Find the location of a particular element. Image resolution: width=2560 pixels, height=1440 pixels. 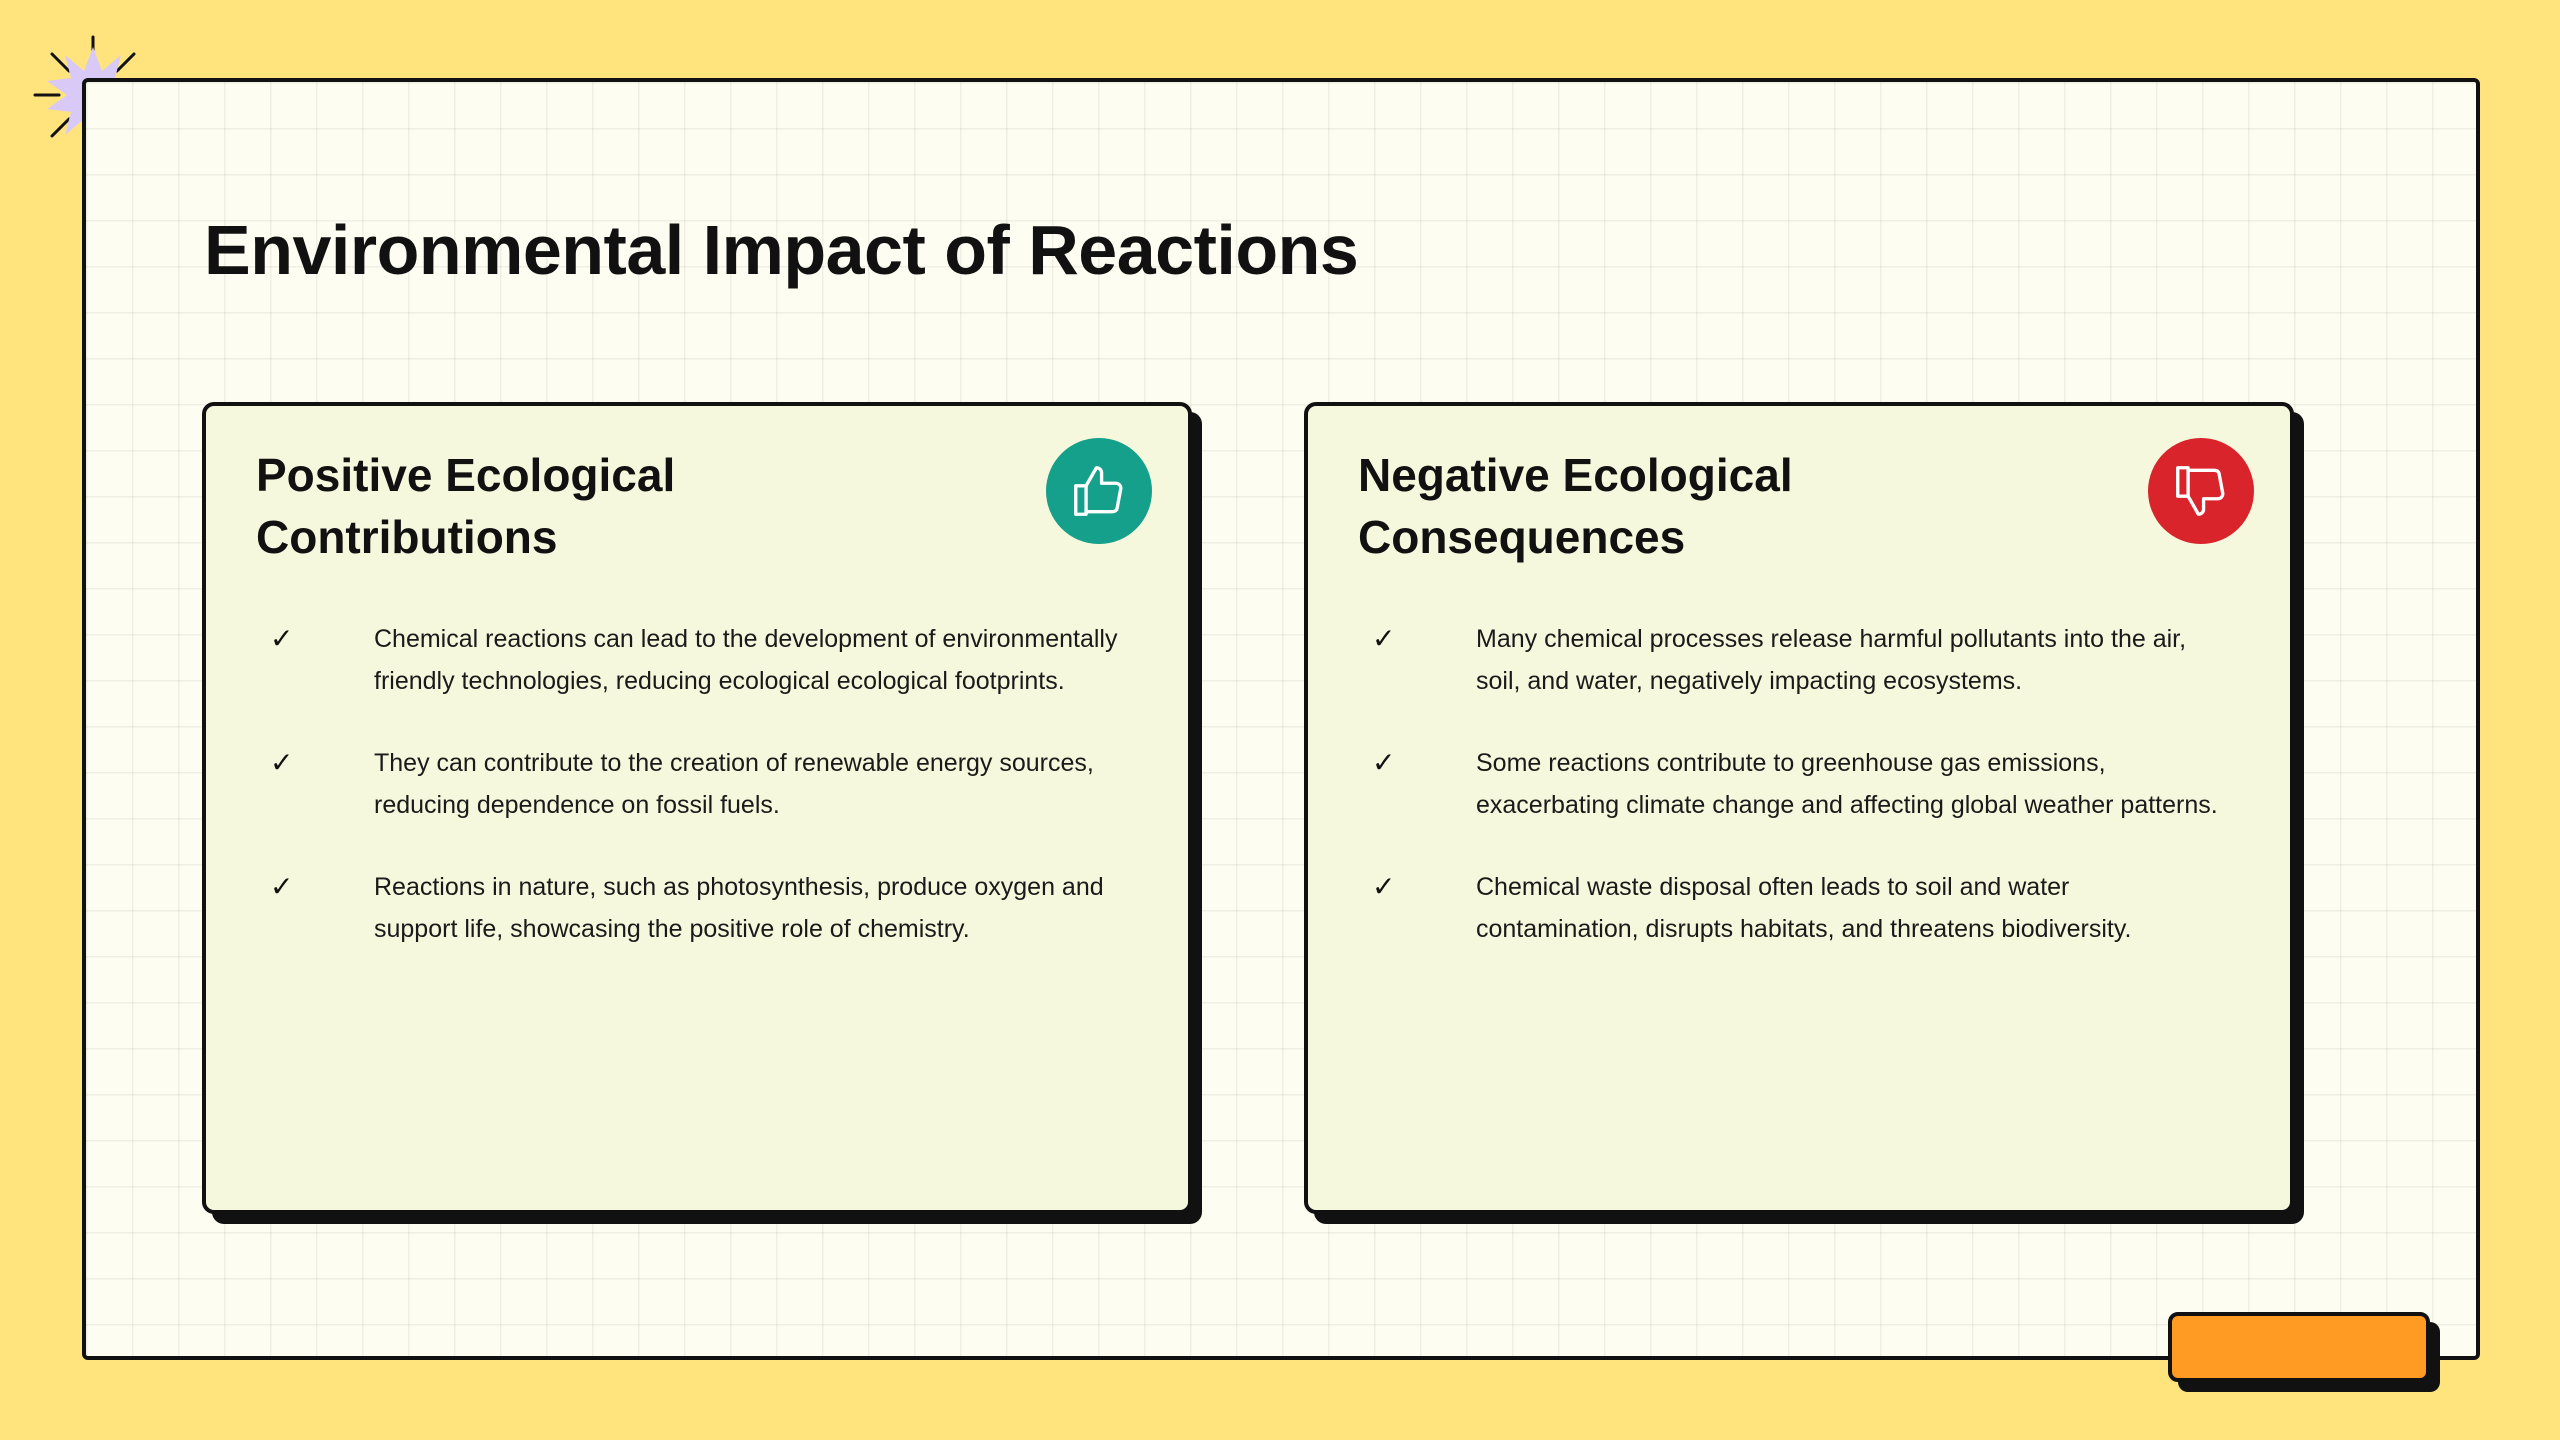

thumbs-down-icon is located at coordinates (2201, 491).